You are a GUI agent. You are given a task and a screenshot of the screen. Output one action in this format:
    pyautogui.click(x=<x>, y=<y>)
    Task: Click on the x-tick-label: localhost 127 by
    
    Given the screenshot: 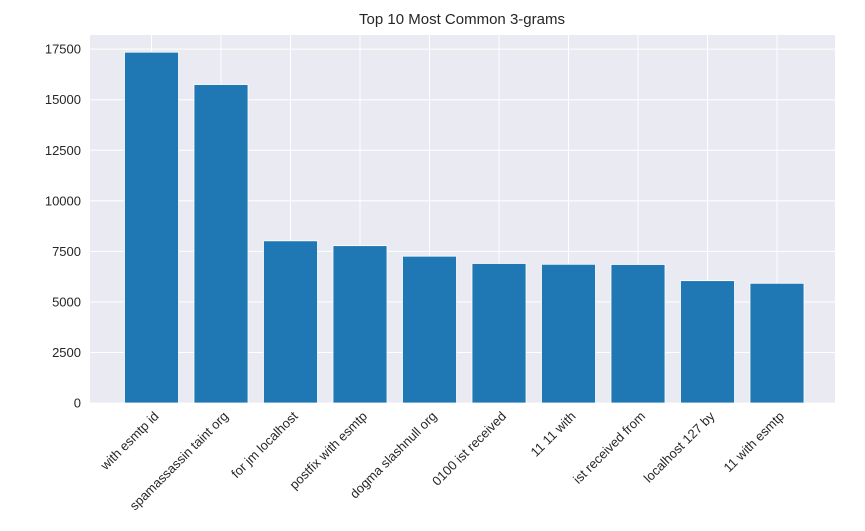 What is the action you would take?
    pyautogui.click(x=679, y=446)
    